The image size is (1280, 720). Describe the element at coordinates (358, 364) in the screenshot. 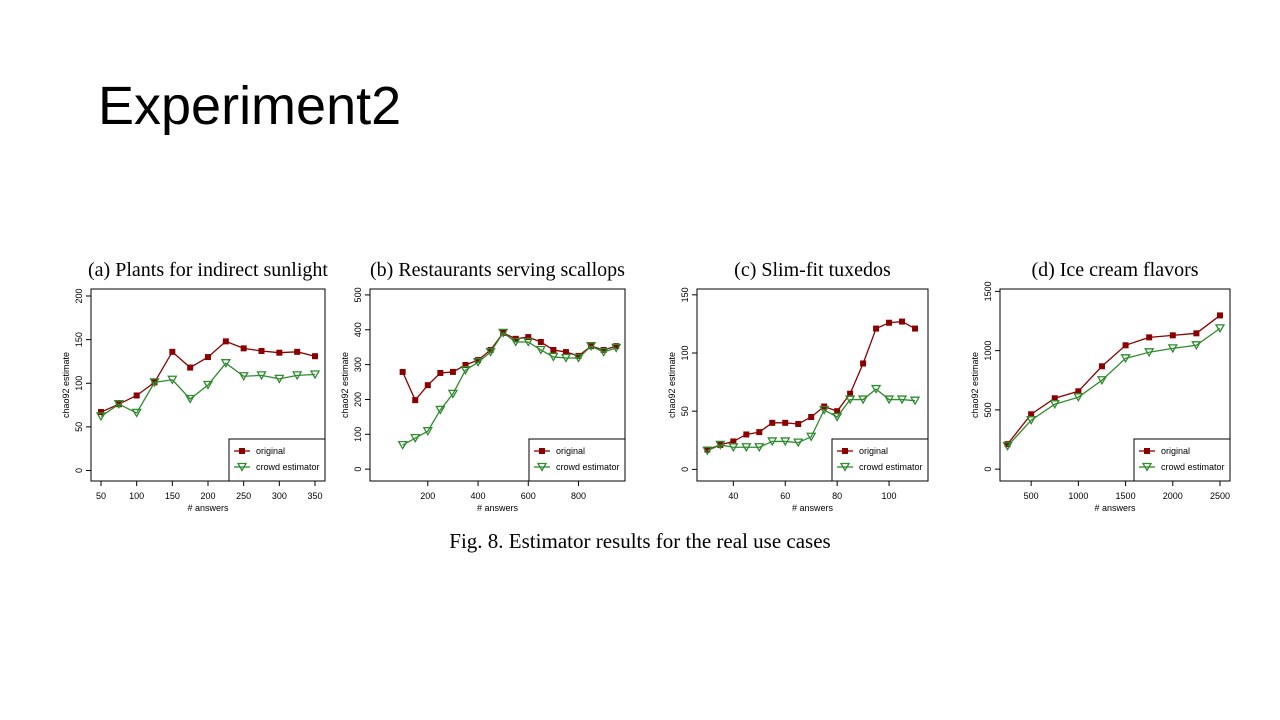

I see `y-tick-label: 300` at that location.